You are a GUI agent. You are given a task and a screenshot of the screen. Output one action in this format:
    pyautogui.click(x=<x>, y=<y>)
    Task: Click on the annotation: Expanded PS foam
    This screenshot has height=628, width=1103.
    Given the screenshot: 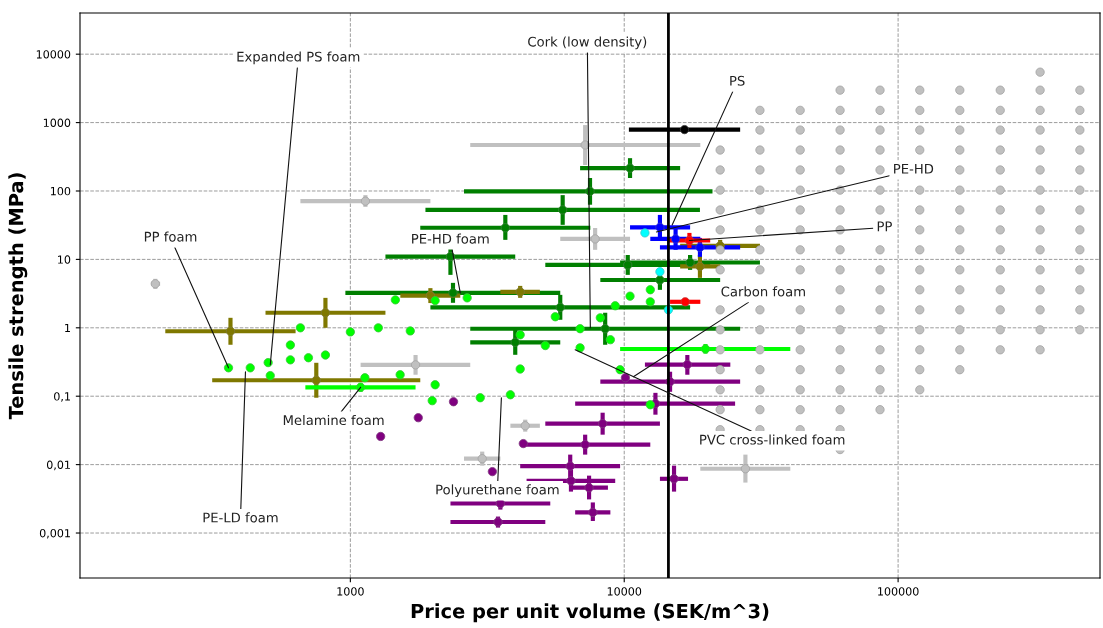 What is the action you would take?
    pyautogui.click(x=298, y=58)
    